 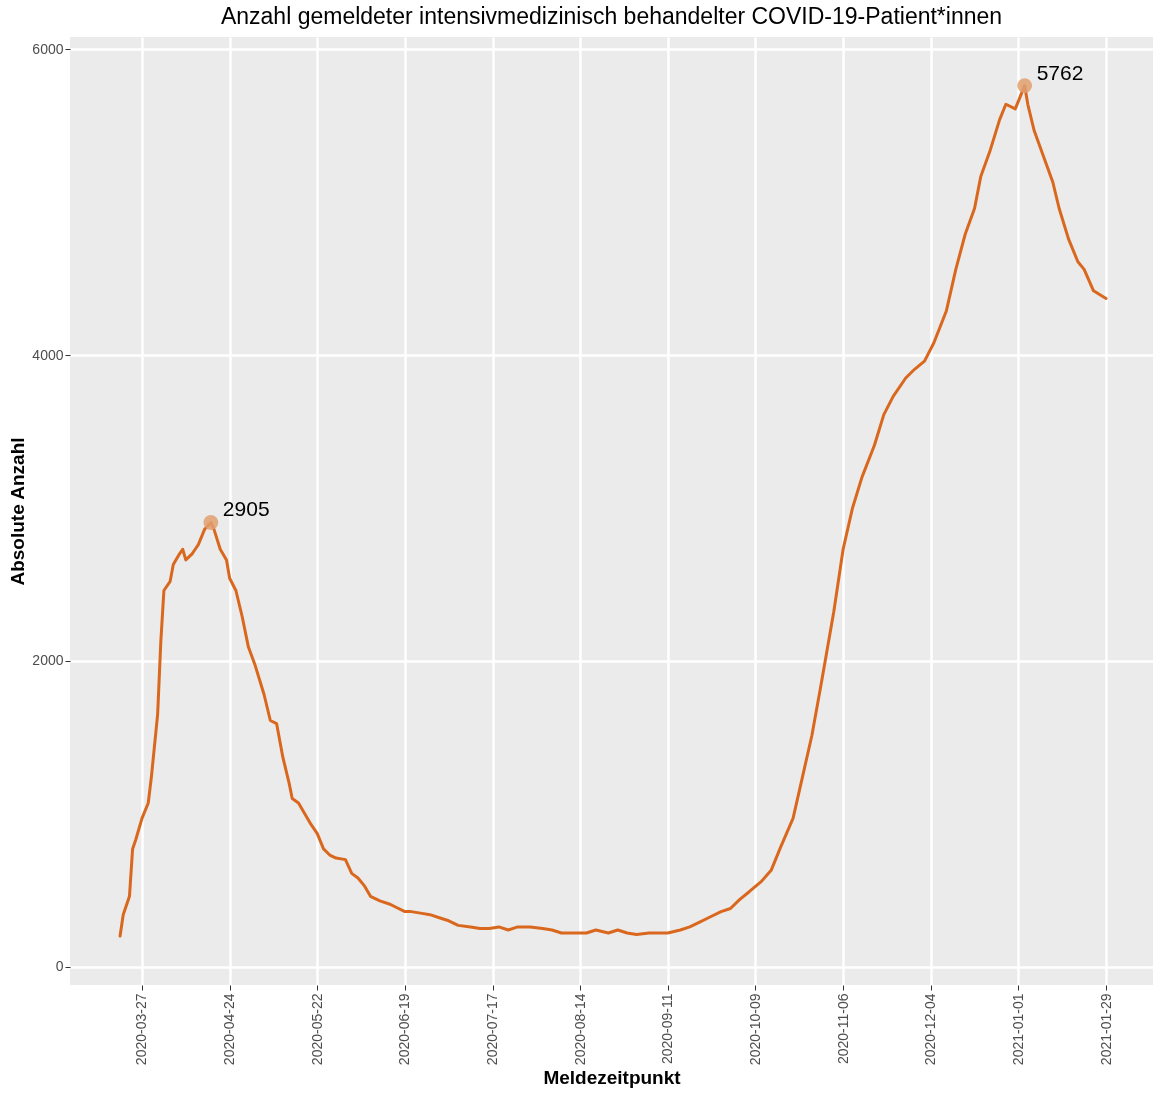 What do you see at coordinates (1017, 1029) in the screenshot?
I see `x-tick-label: 2021-01-01` at bounding box center [1017, 1029].